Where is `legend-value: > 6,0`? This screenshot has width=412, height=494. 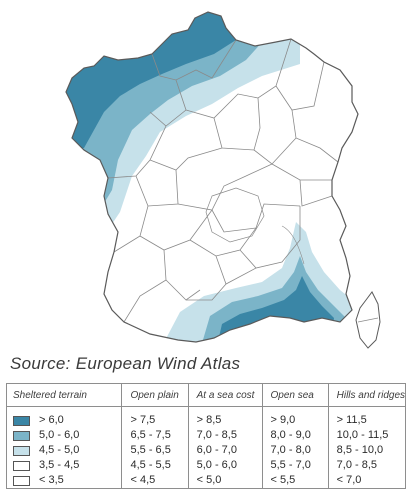
legend-value: > 6,0 is located at coordinates (51, 420).